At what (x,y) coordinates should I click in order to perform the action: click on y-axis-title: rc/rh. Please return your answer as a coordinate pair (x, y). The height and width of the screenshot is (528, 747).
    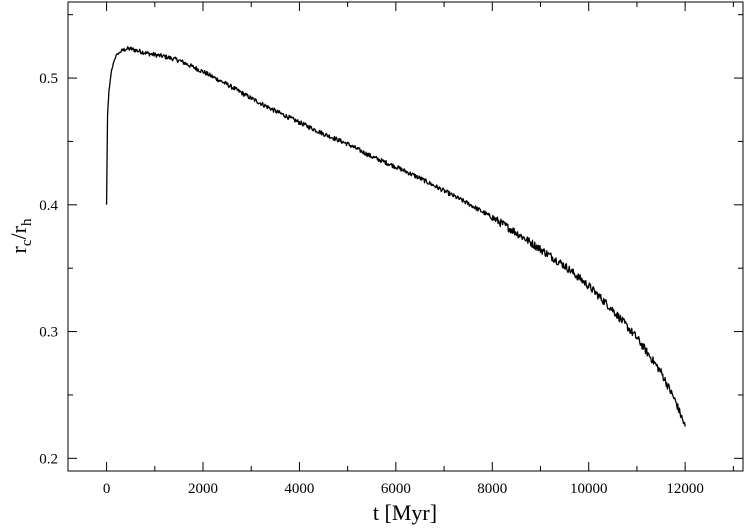
    Looking at the image, I should click on (20, 235).